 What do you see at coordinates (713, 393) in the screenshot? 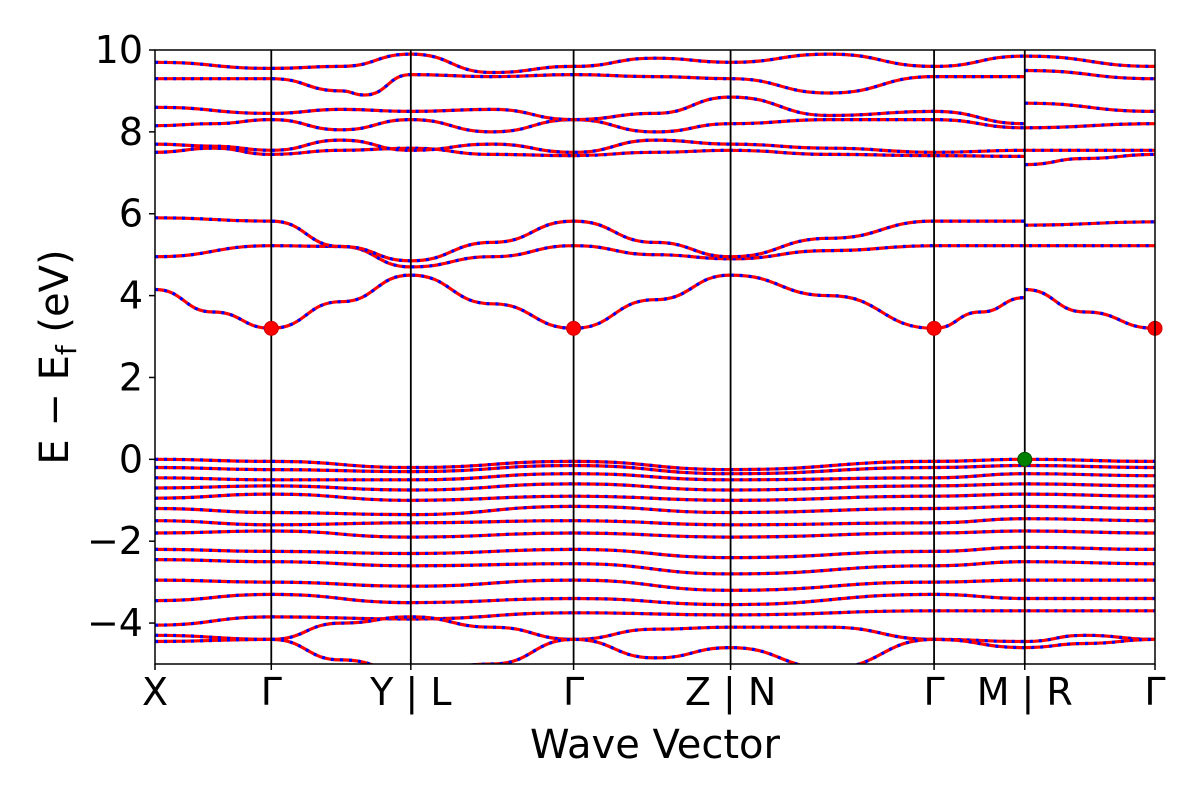
I see `band-edge-markers` at bounding box center [713, 393].